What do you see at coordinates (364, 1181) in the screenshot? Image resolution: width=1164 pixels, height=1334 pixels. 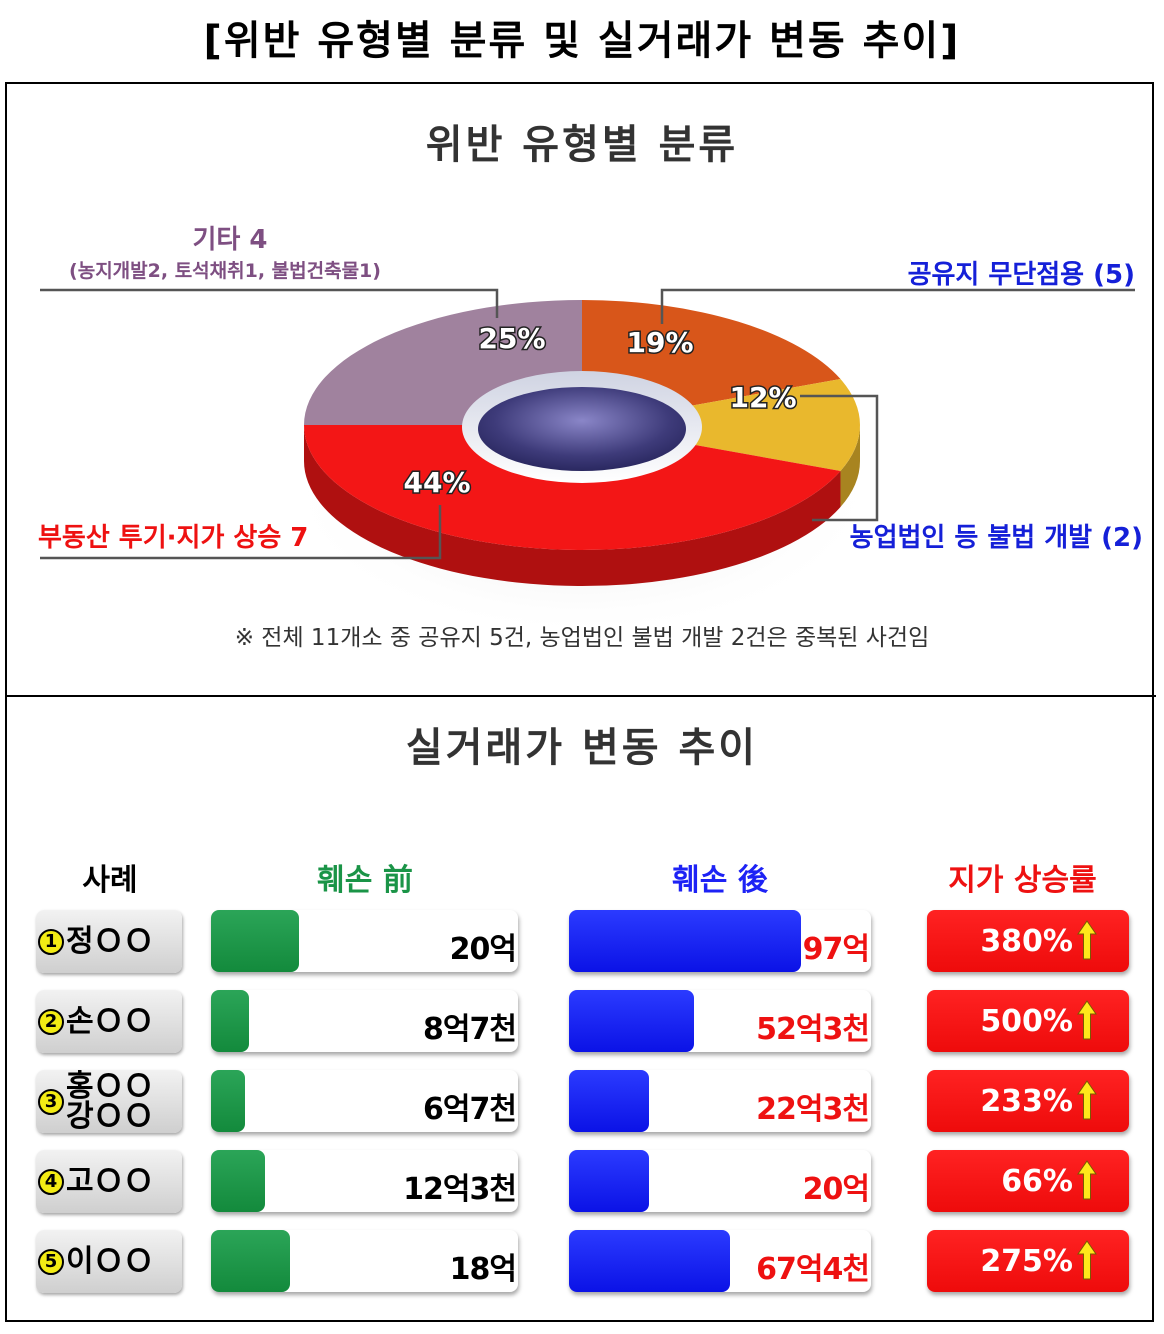 I see `before-bar-track: 12억3천` at bounding box center [364, 1181].